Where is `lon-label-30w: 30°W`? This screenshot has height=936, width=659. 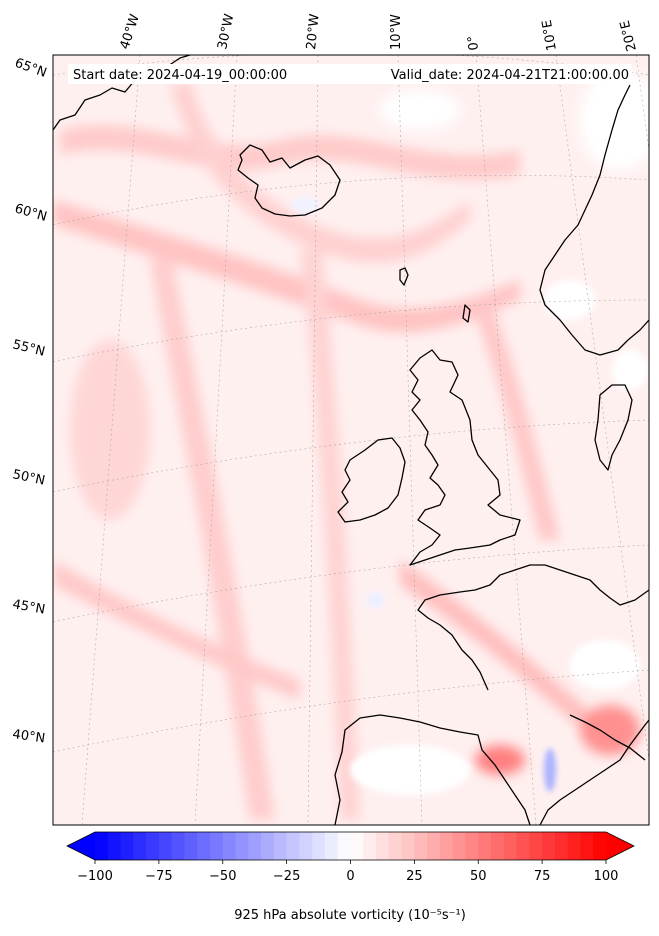
lon-label-30w: 30°W is located at coordinates (226, 31).